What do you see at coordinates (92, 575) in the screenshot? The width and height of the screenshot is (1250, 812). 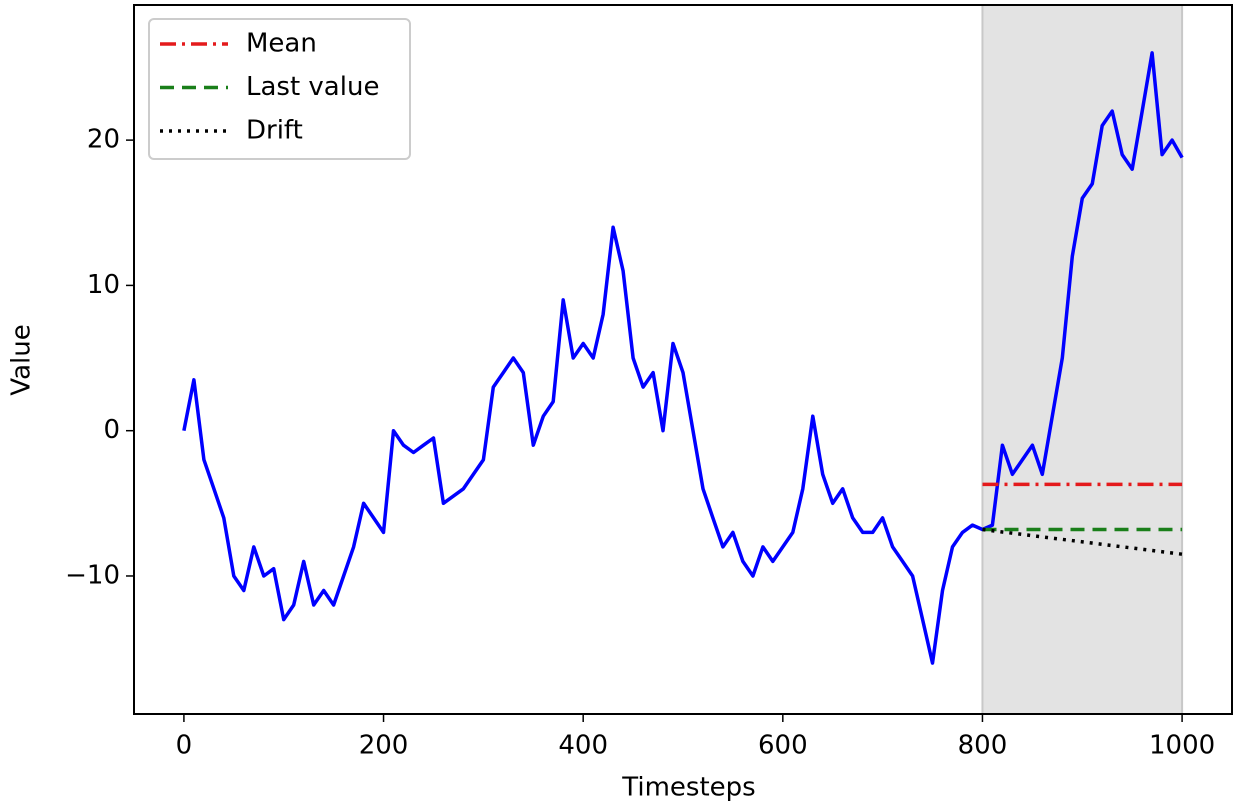 I see `y-tick-label: −10` at bounding box center [92, 575].